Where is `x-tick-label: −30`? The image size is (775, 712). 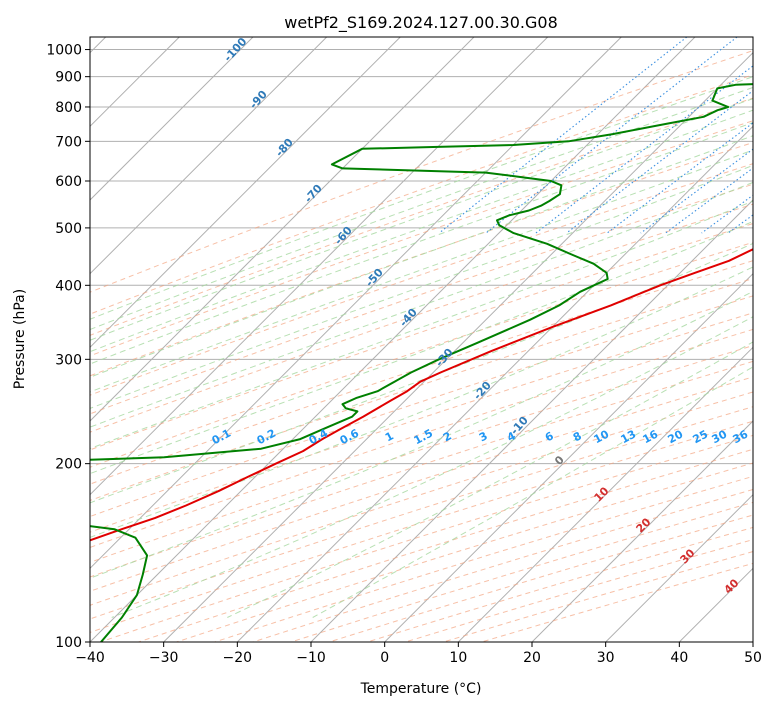 x-tick-label: −30 is located at coordinates (164, 658).